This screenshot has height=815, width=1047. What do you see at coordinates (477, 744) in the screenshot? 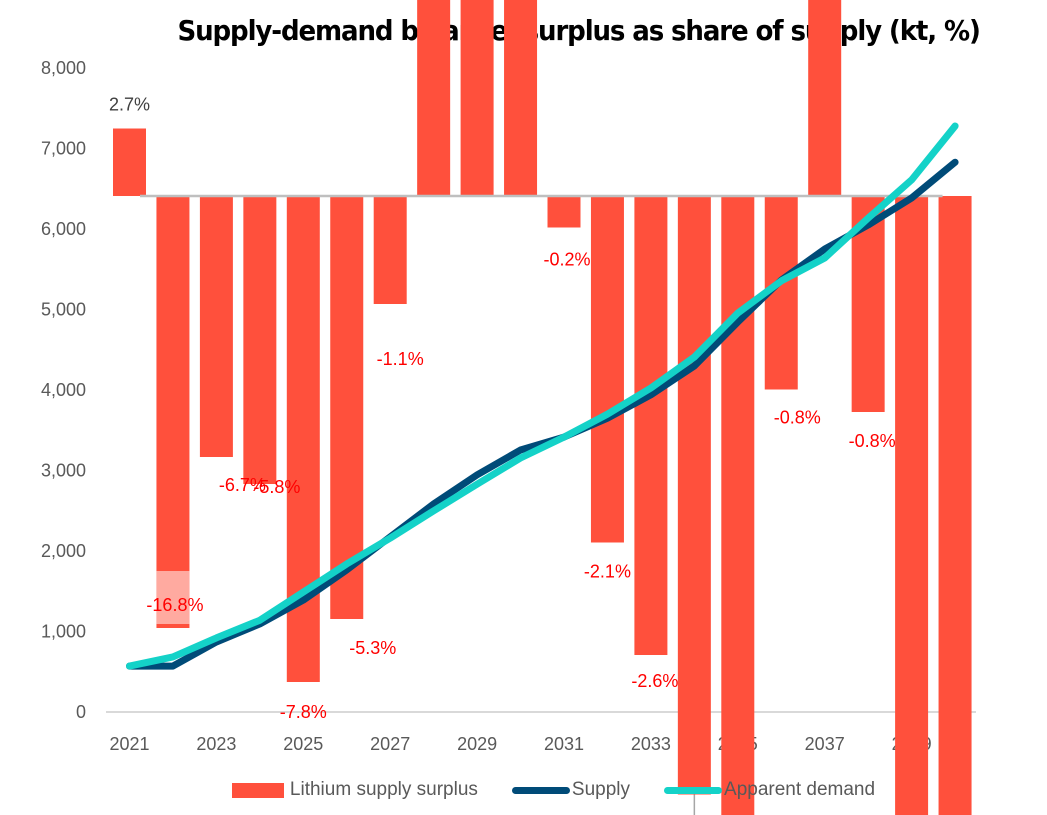
I see `x-tick-label: 2029` at bounding box center [477, 744].